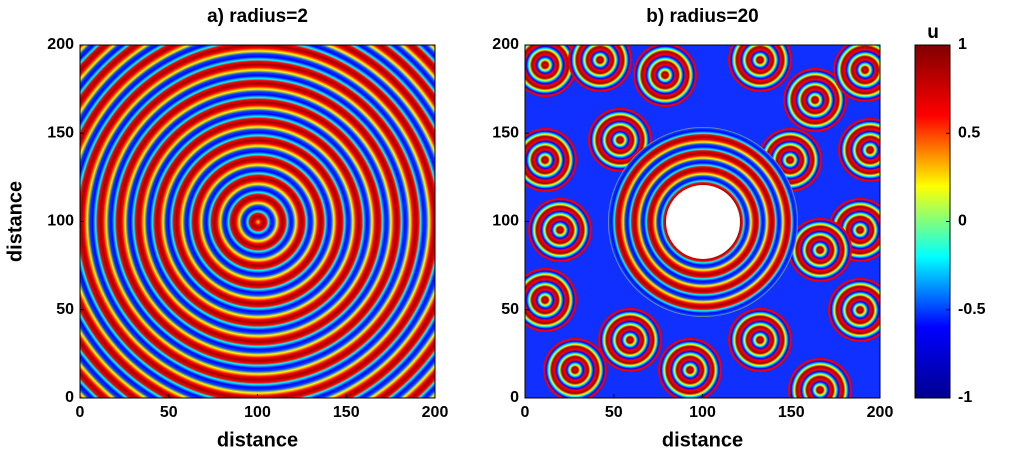 Image resolution: width=1014 pixels, height=463 pixels. What do you see at coordinates (962, 221) in the screenshot?
I see `colorbar-tick-label: 0` at bounding box center [962, 221].